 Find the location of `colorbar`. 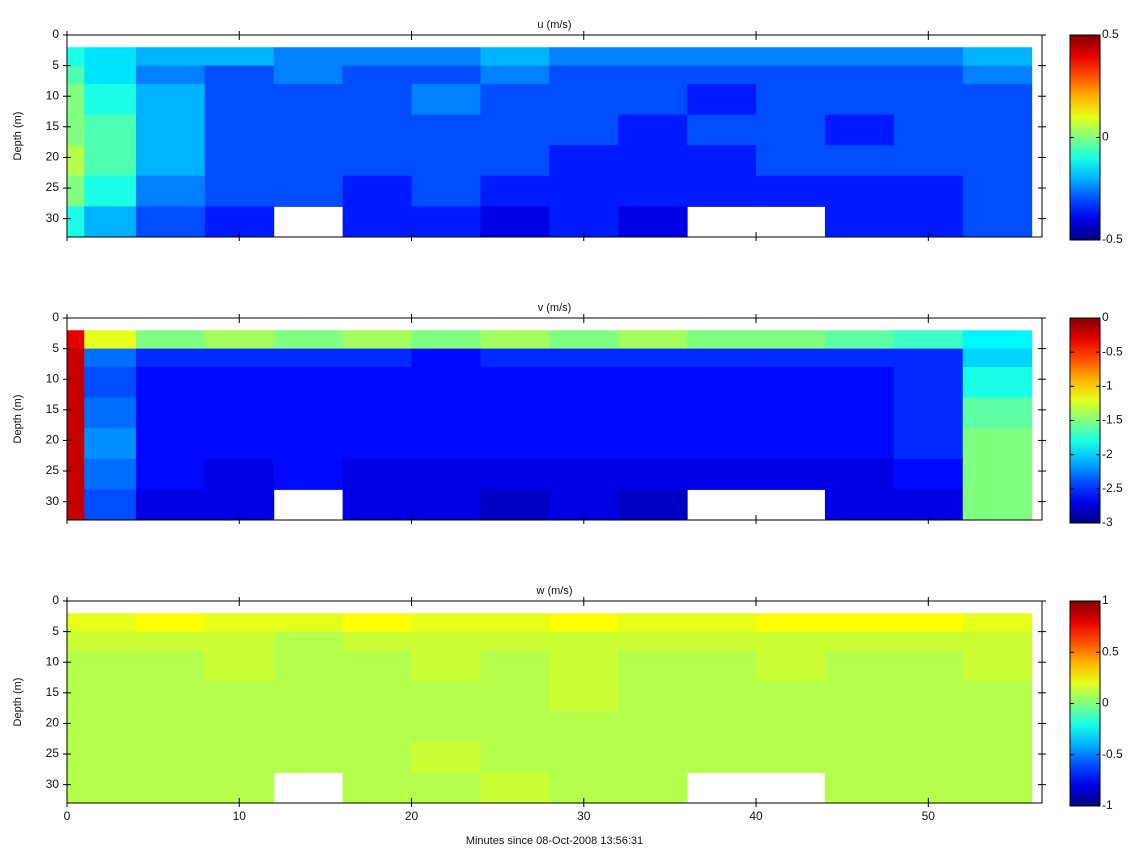

colorbar is located at coordinates (1085, 137).